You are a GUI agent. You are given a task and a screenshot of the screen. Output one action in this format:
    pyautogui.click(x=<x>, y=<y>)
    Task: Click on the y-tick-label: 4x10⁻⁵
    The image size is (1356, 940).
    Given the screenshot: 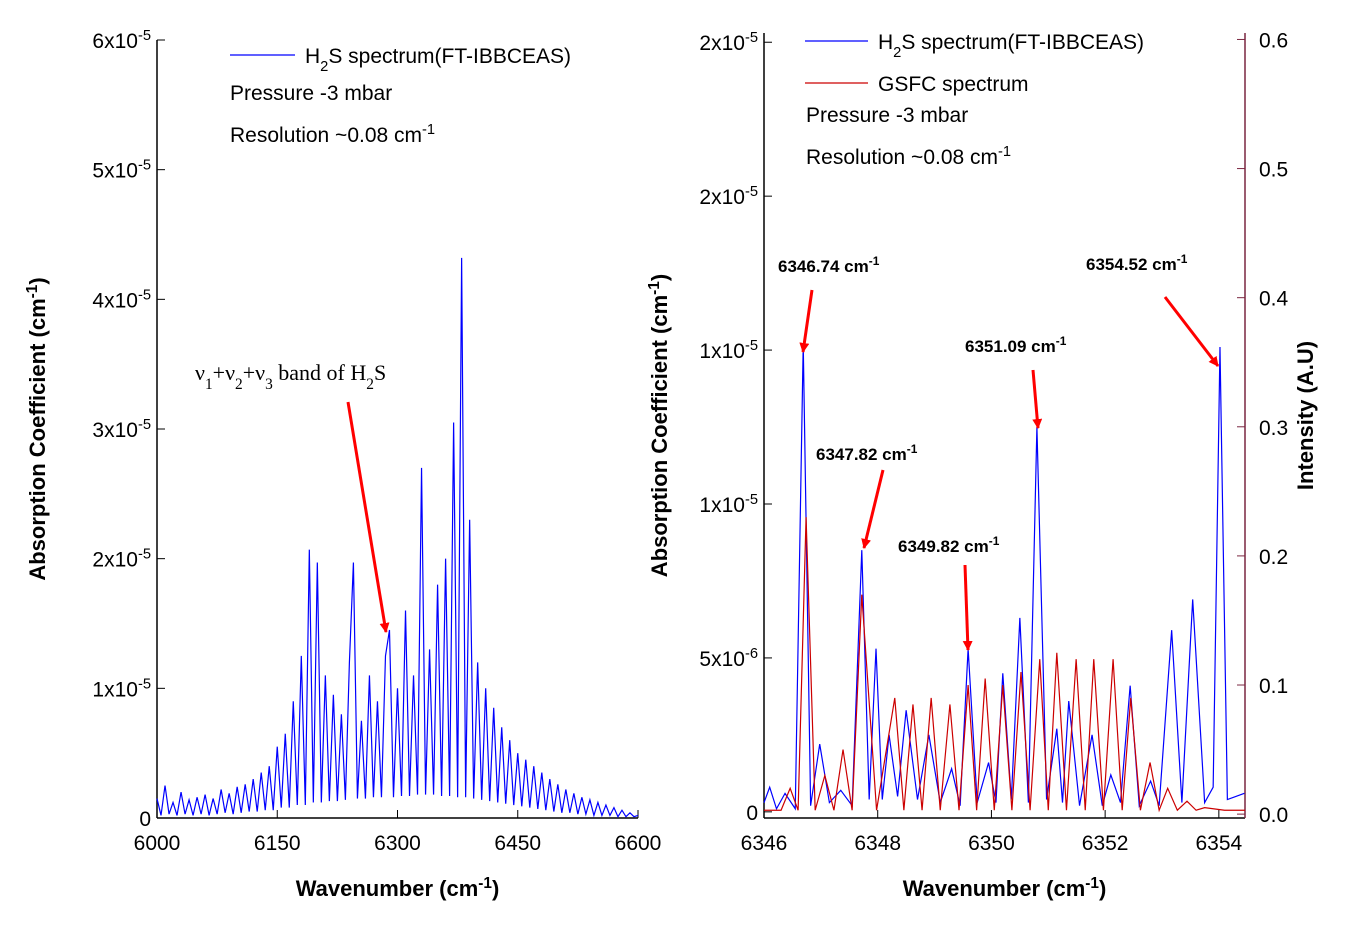 What is the action you would take?
    pyautogui.click(x=121, y=299)
    